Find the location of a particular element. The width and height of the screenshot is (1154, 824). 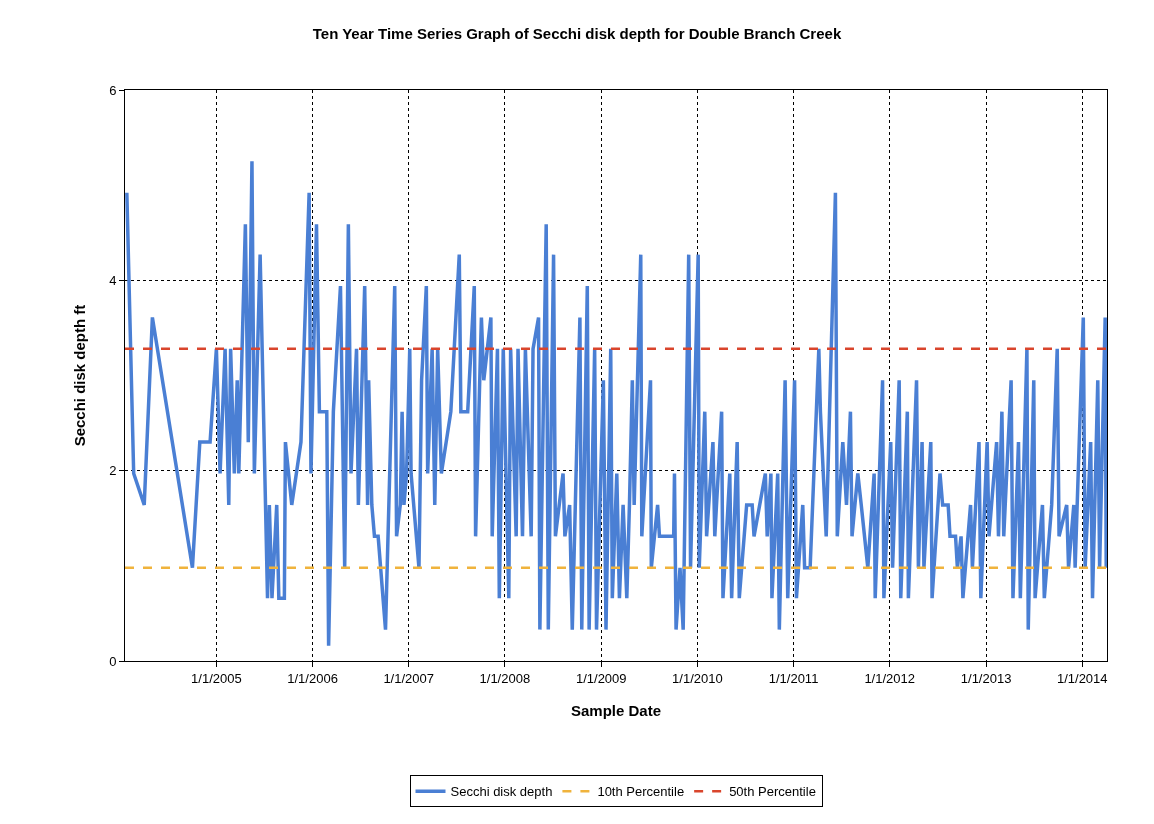

x-tick-label: 1/1/2013 is located at coordinates (986, 678).